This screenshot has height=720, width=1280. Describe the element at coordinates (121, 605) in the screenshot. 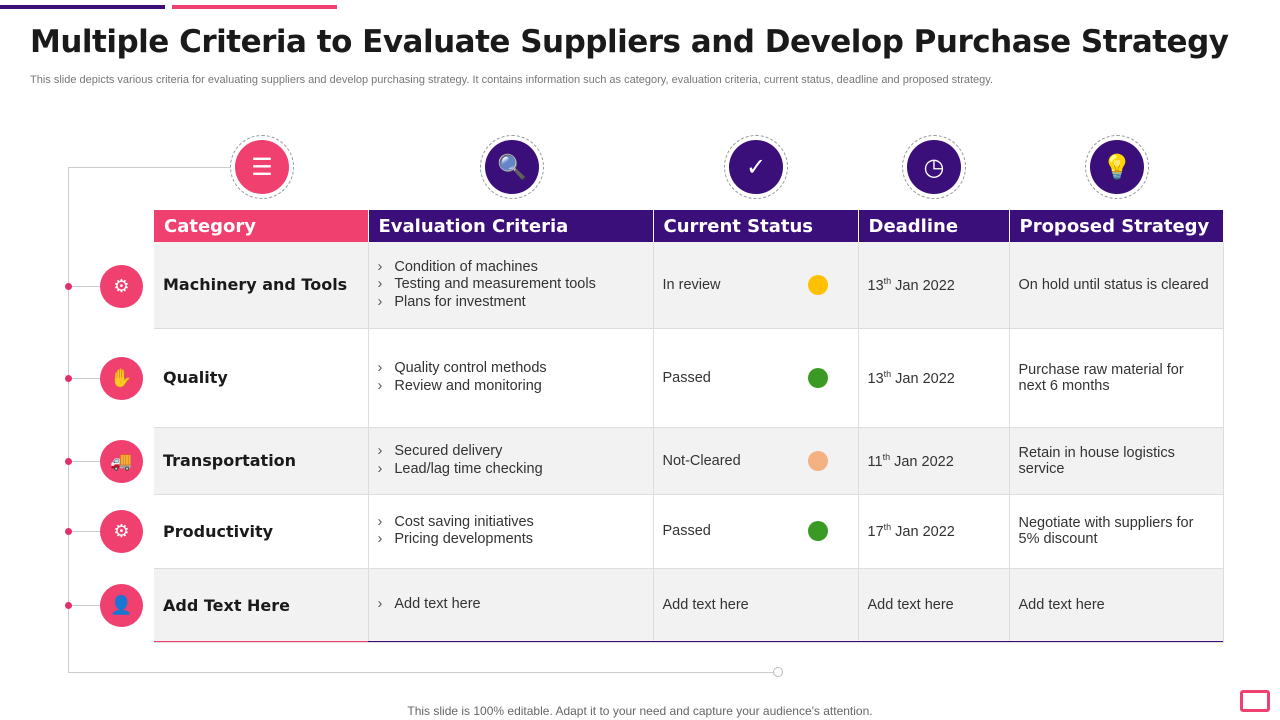

I see `person-board-icon: 👤` at that location.